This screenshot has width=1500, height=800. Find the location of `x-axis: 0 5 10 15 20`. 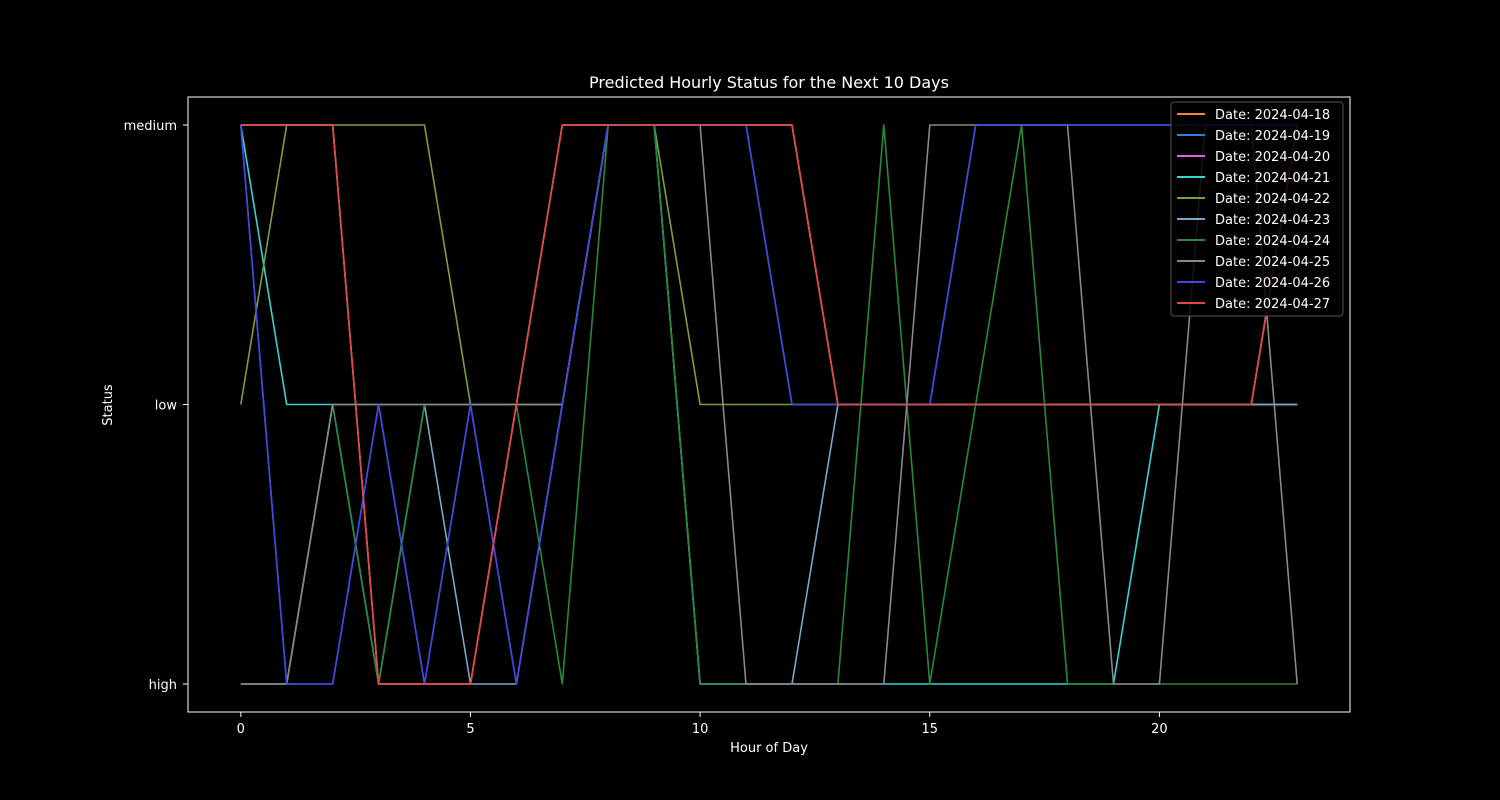

x-axis: 0 5 10 15 20 is located at coordinates (702, 724).